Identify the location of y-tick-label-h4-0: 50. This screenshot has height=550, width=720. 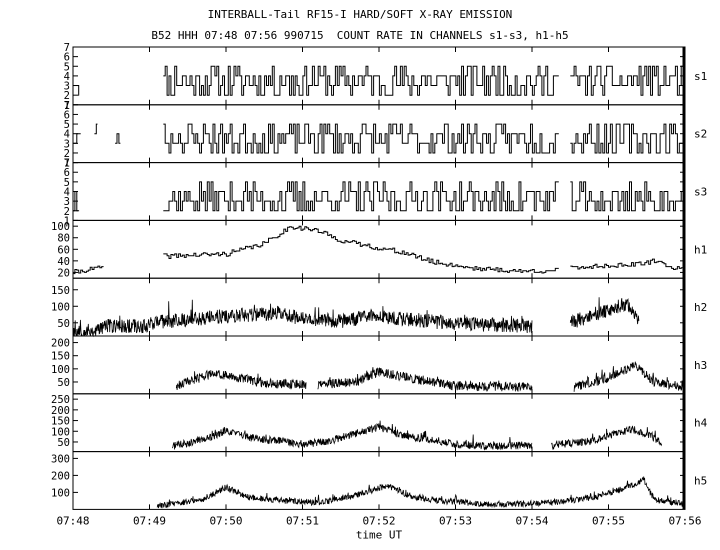
(63, 443).